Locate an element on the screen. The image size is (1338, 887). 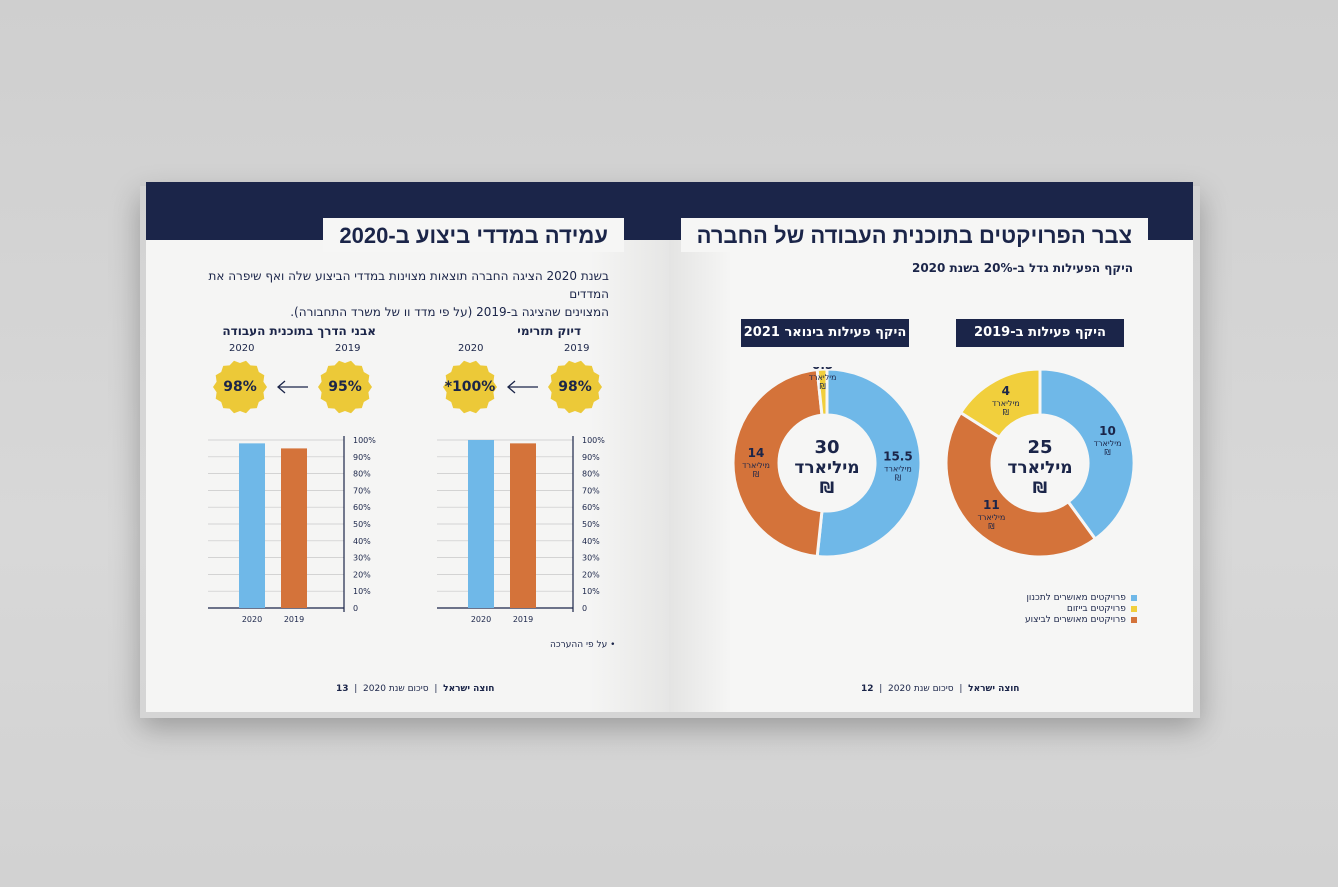
footer-doc: סיכום שנת 2020 is located at coordinates (396, 689).